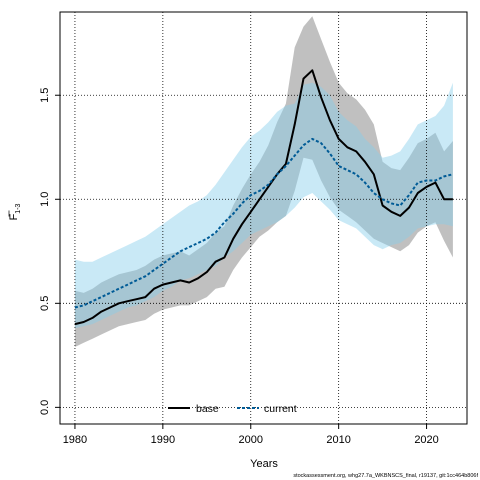 The image size is (480, 480). I want to click on x-tick-label: 2010, so click(338, 440).